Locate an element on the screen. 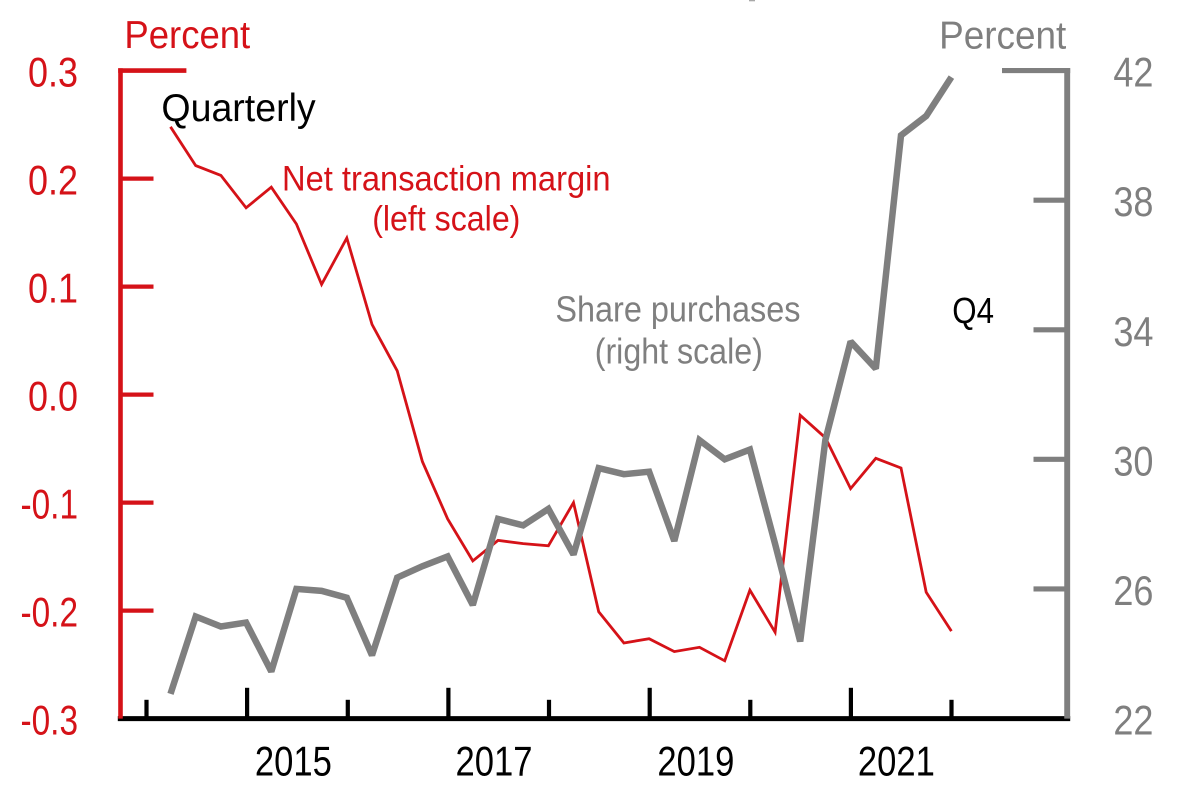 The width and height of the screenshot is (1184, 799). svg-text: 2017 is located at coordinates (494, 761).